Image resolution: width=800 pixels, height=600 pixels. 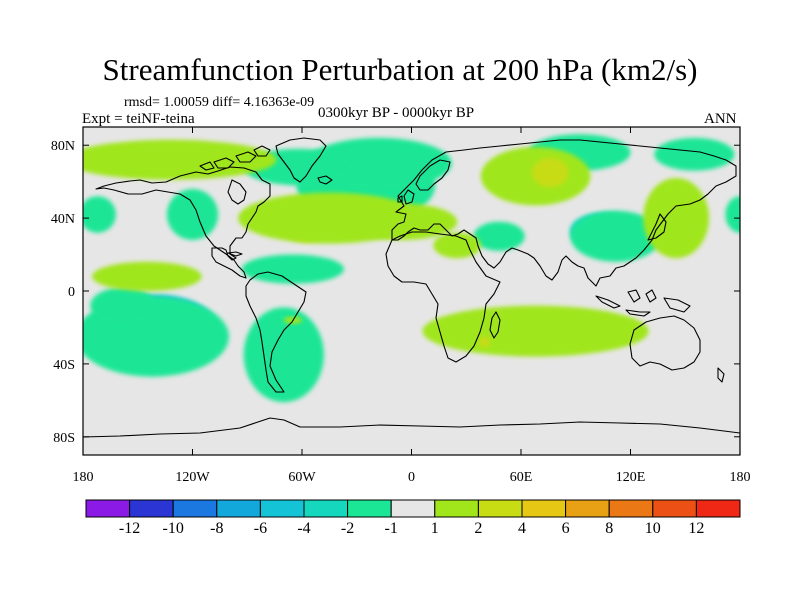 I want to click on colorbar: -12 -10 -8 -6 -4 -2 -1 1 2 4 6 8 10 12, so click(x=413, y=518).